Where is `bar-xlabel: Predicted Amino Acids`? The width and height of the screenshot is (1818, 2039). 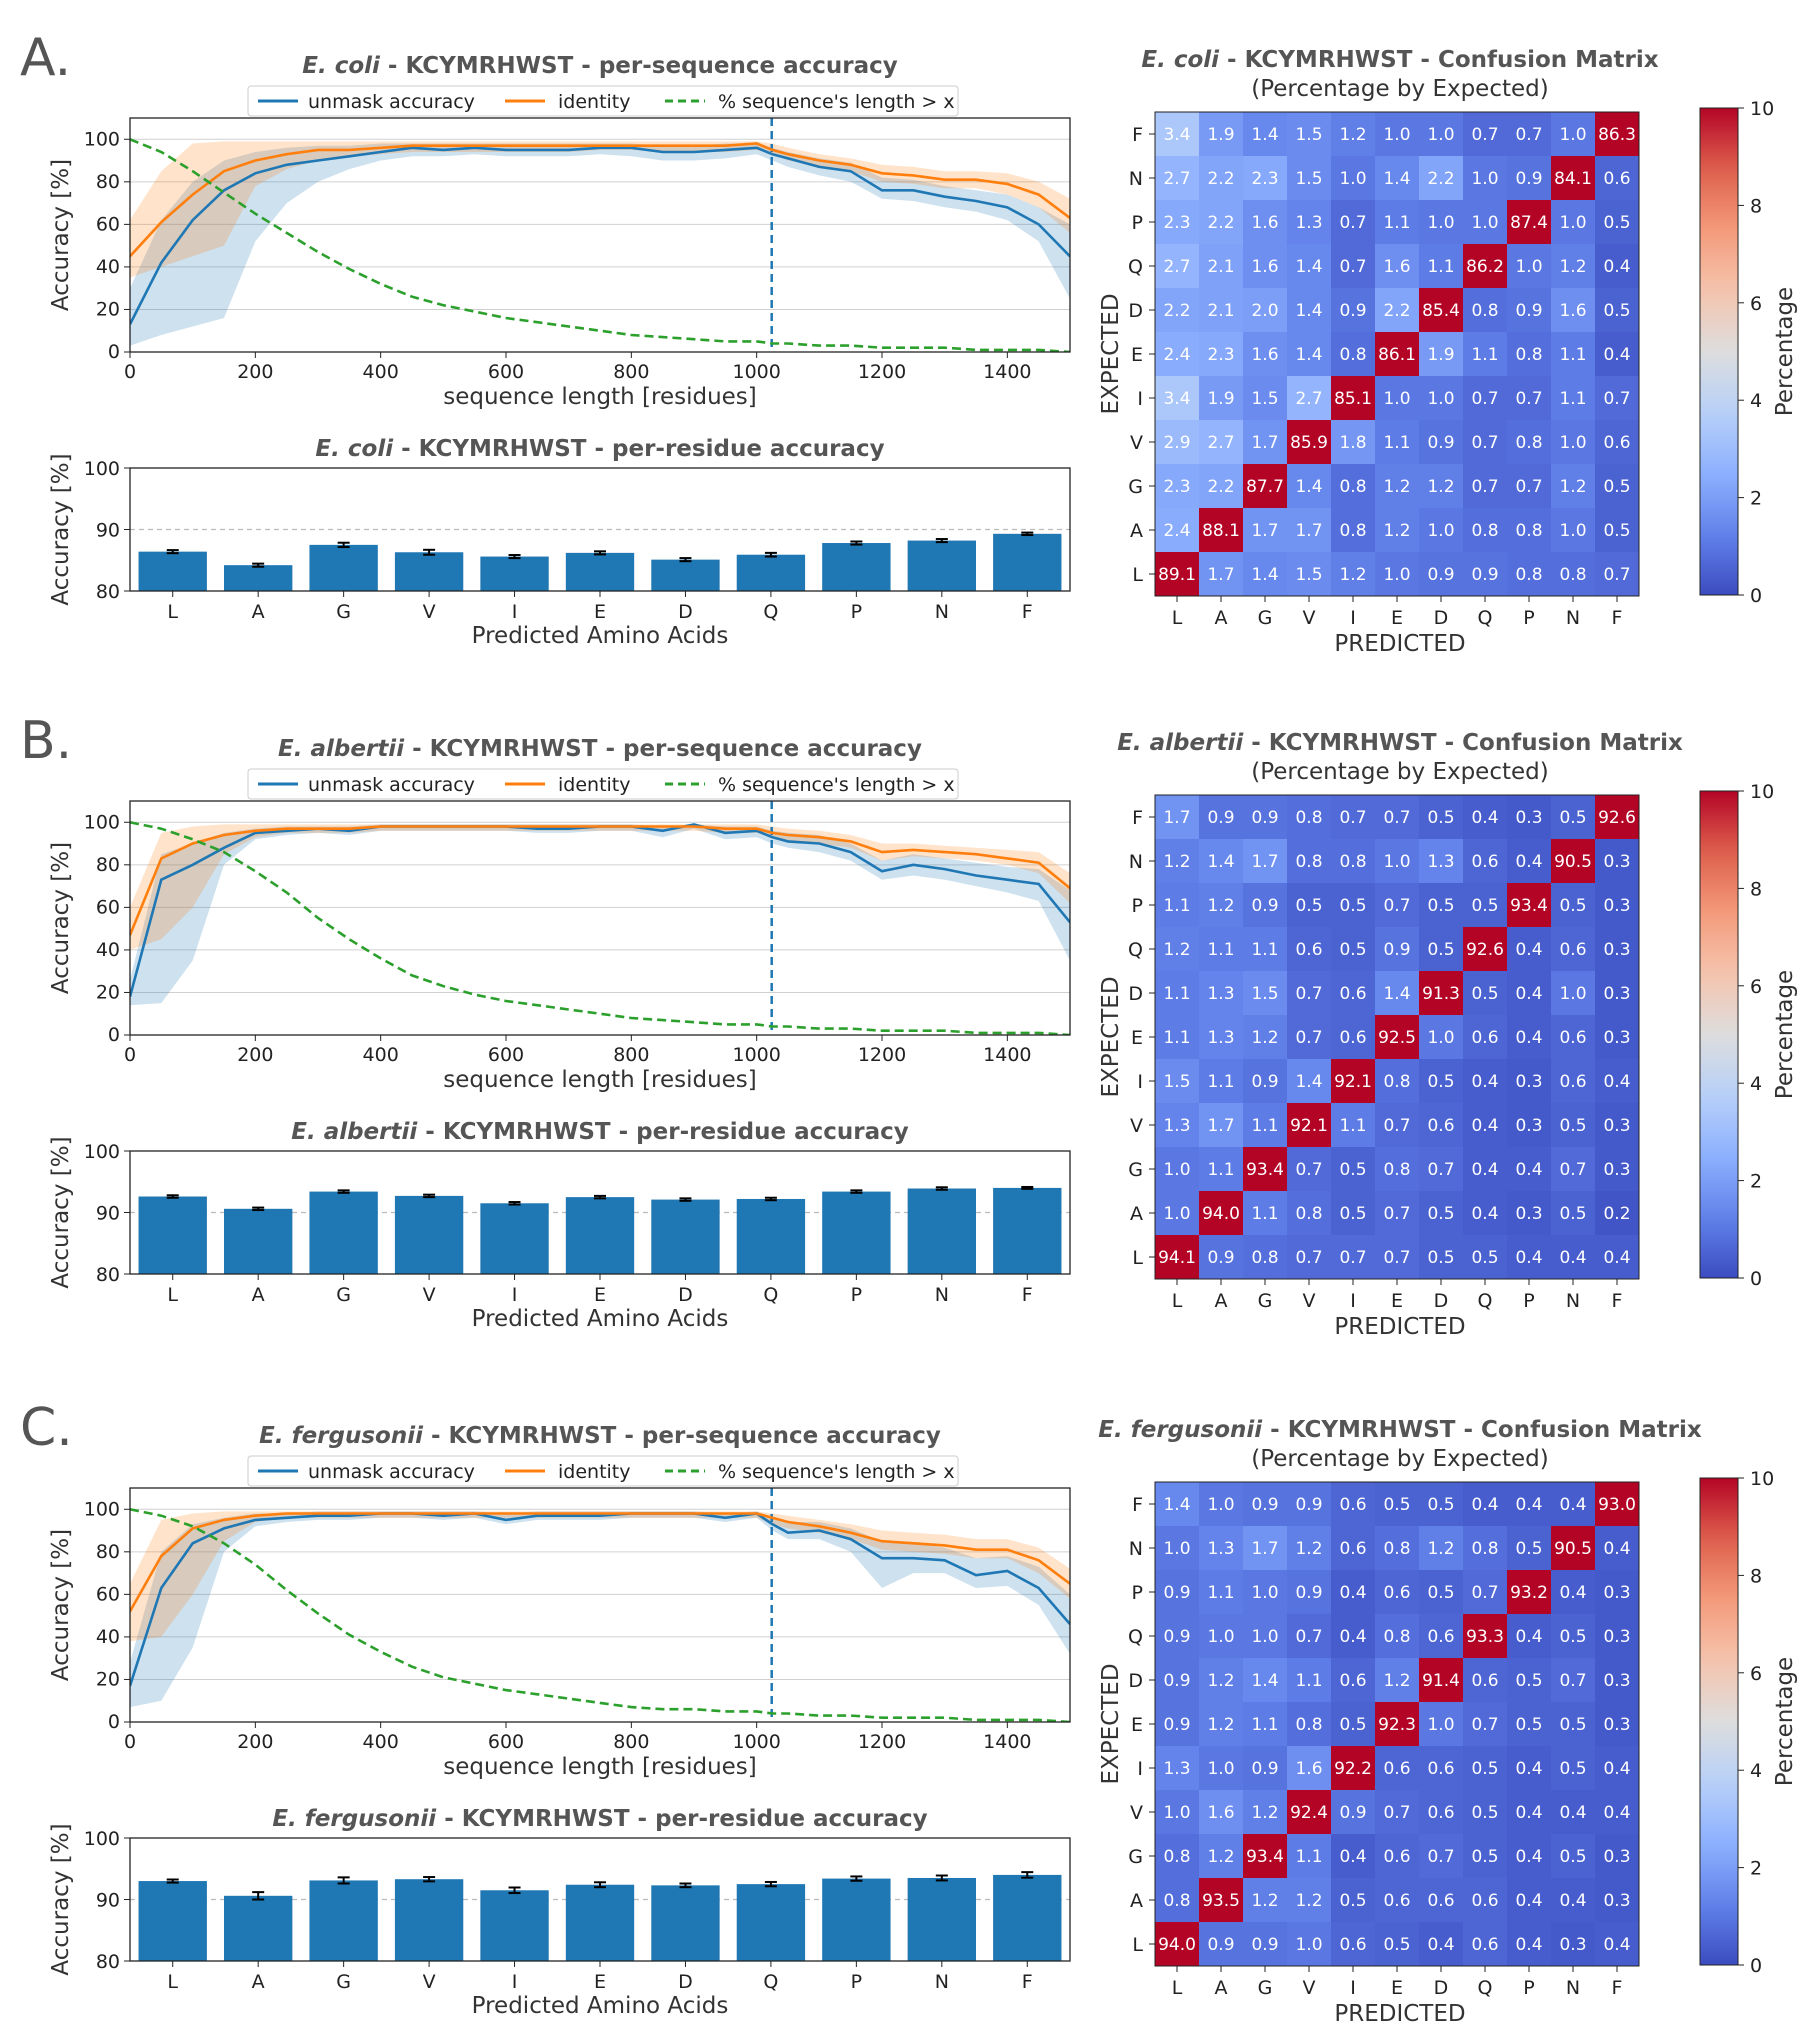
bar-xlabel: Predicted Amino Acids is located at coordinates (600, 636).